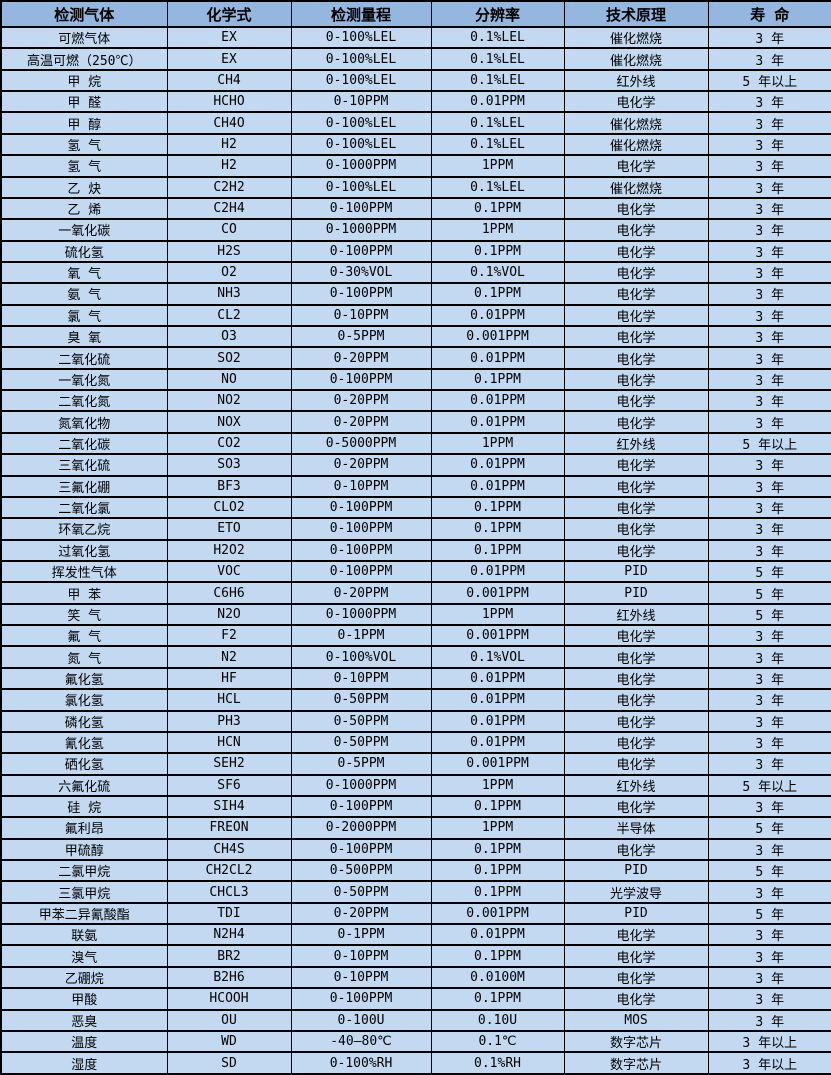 The width and height of the screenshot is (831, 1075). What do you see at coordinates (84, 59) in the screenshot?
I see `cell-gas: 高温可燃（250℃）` at bounding box center [84, 59].